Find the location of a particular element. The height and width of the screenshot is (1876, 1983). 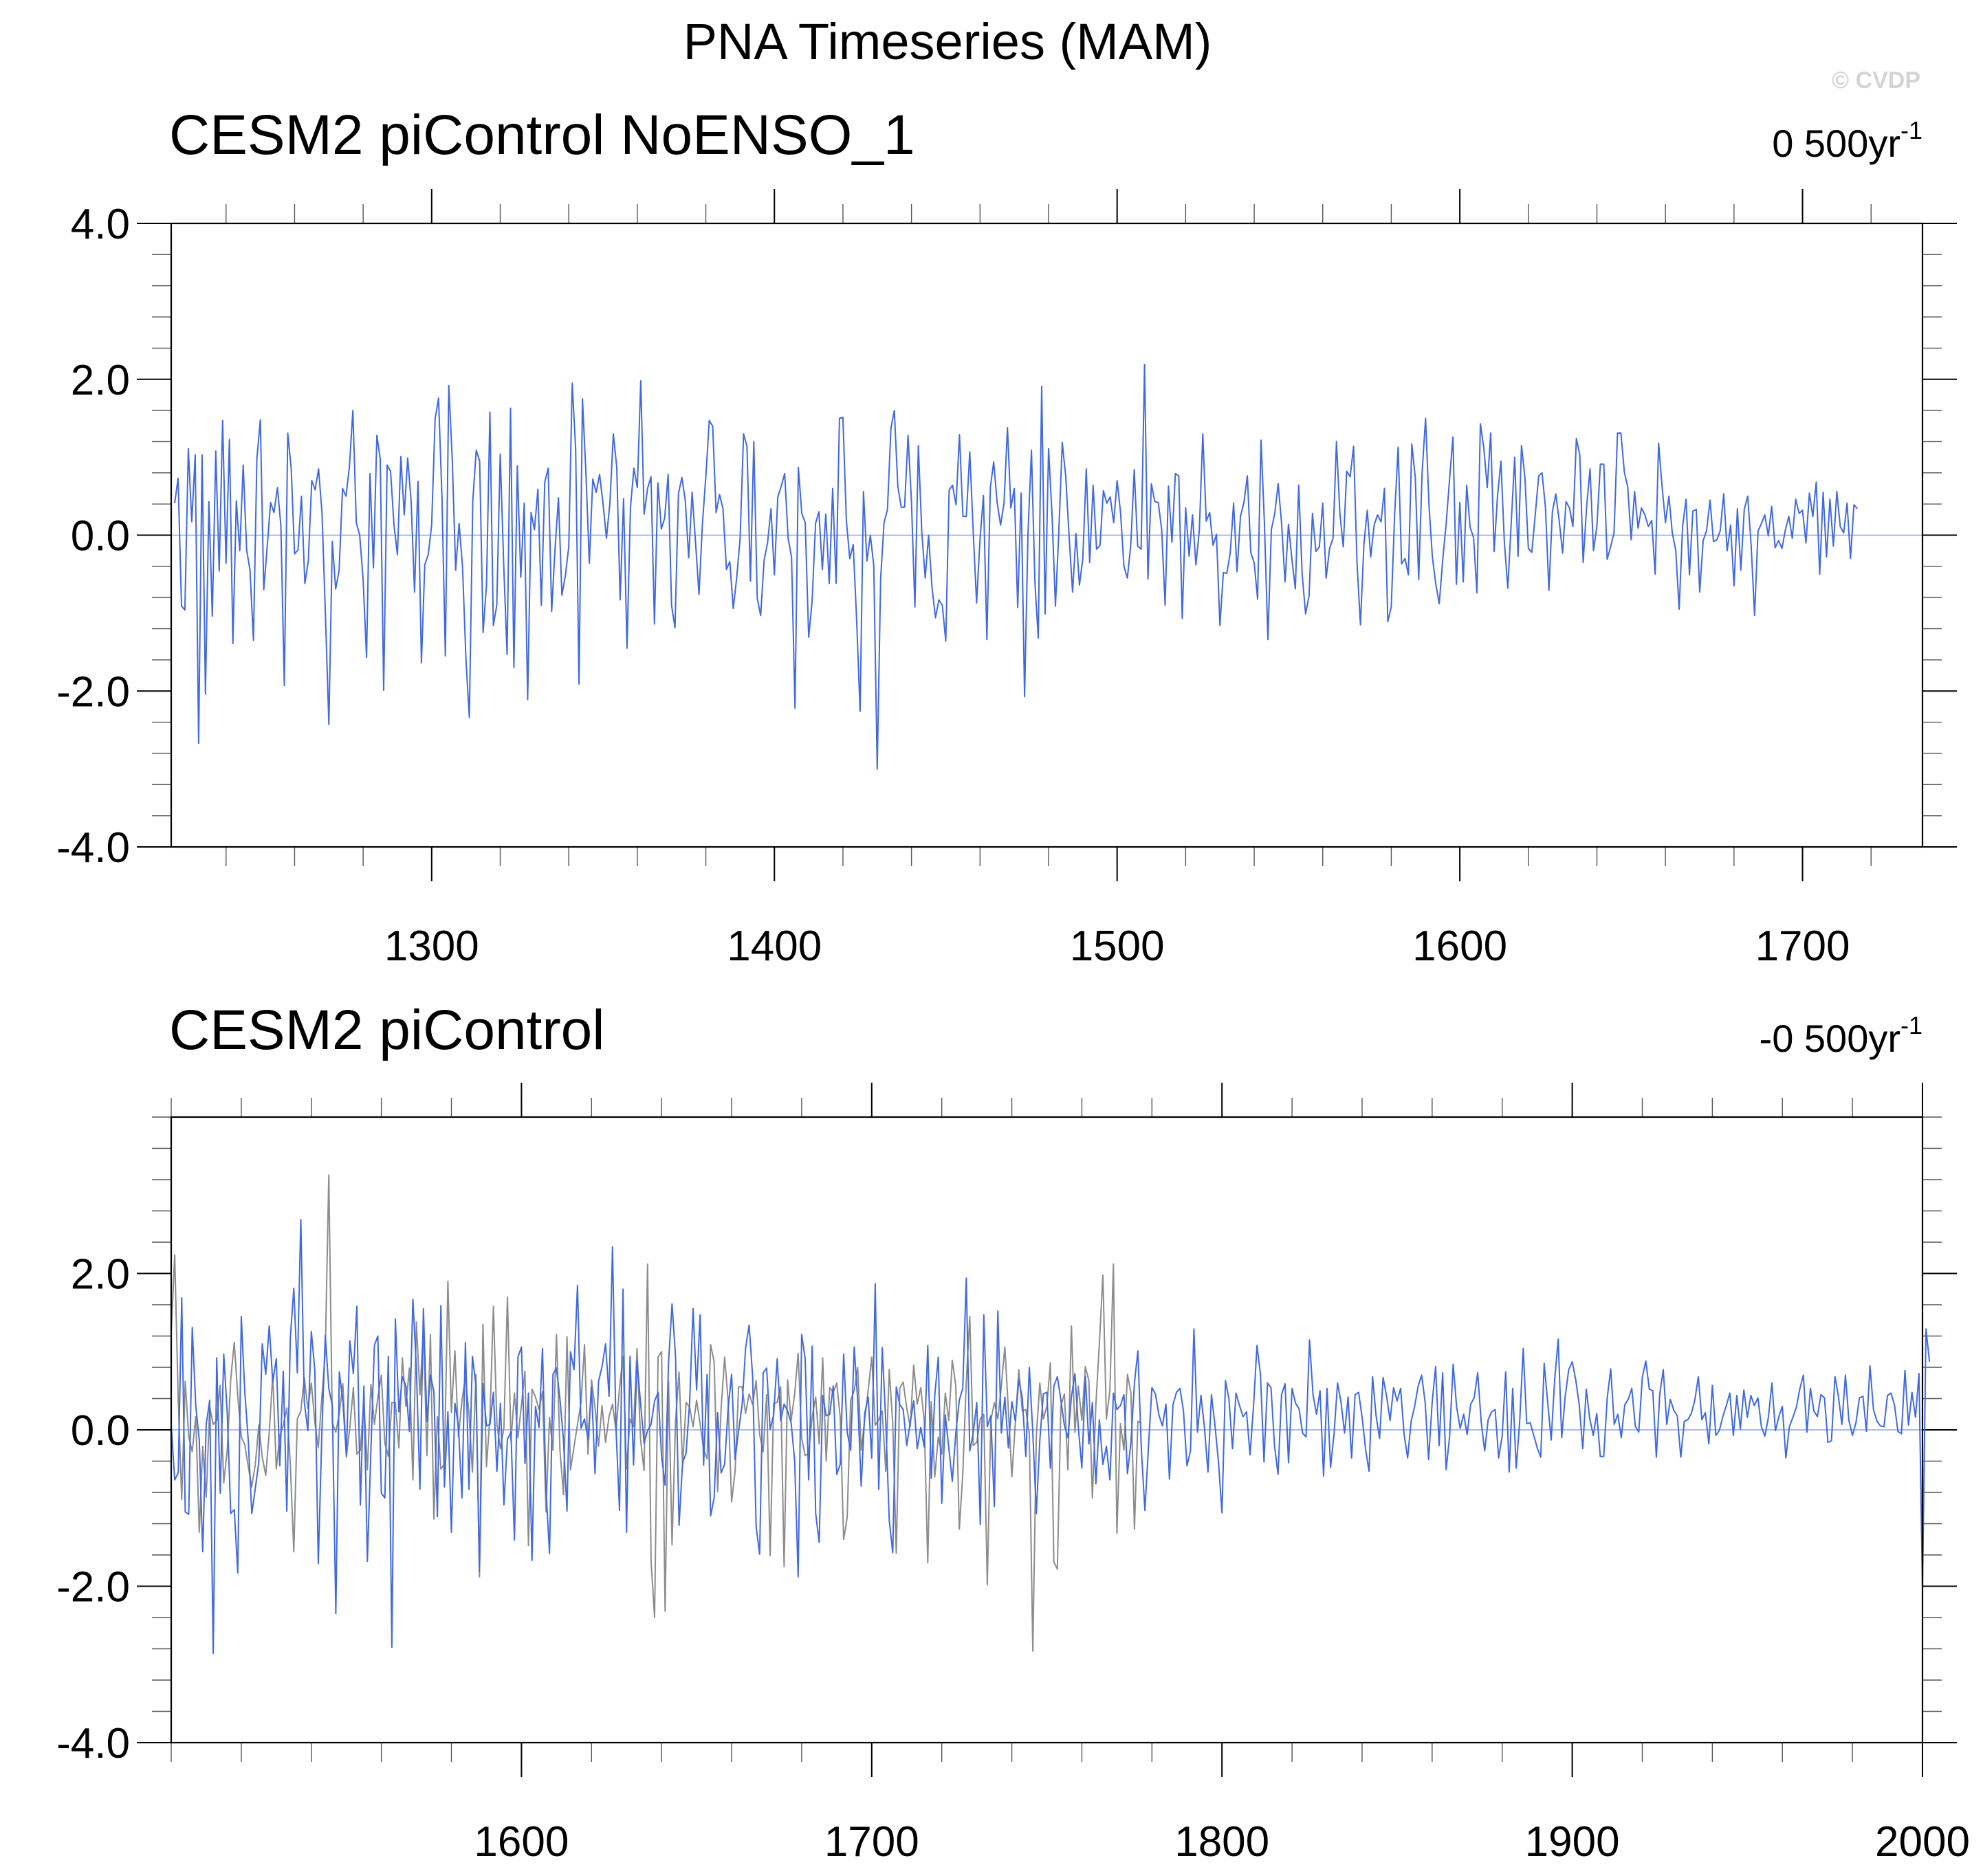

watermark: © CVDP is located at coordinates (1876, 80).